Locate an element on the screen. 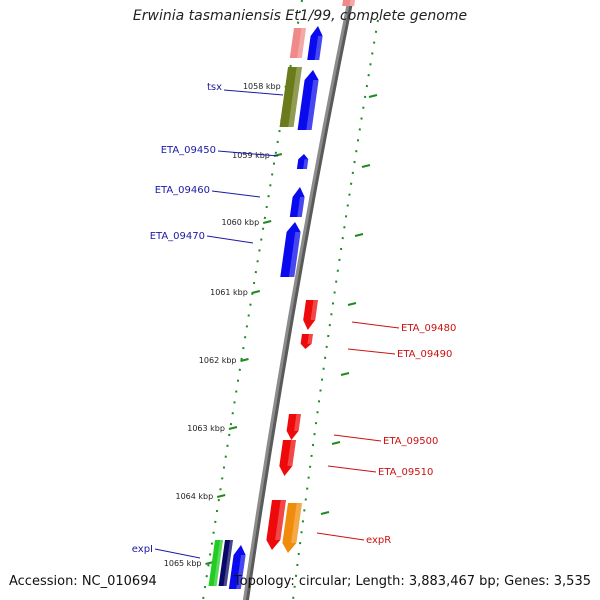 Image resolution: width=600 pixels, height=600 pixels. gene-eta-09500-body is located at coordinates (293, 427).